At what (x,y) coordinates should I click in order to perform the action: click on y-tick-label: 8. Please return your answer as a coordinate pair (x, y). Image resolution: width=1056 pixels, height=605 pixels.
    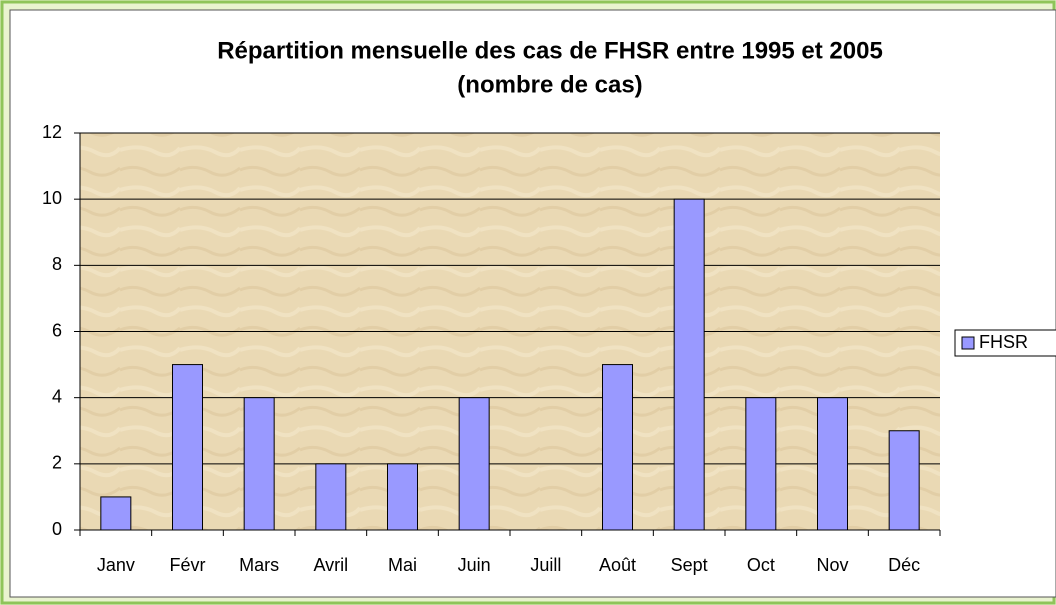
    Looking at the image, I should click on (57, 264).